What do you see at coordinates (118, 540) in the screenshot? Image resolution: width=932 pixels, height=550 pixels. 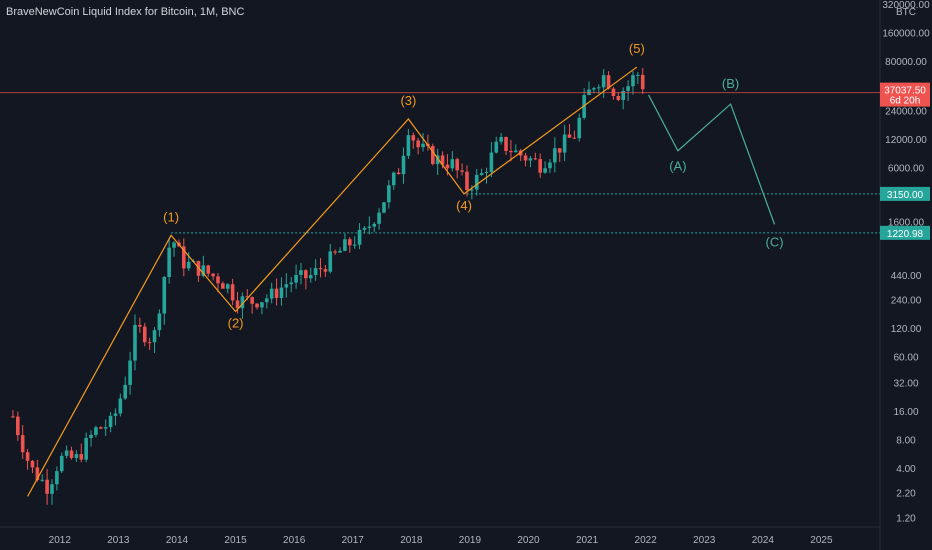 I see `x-tick-label: 2013` at bounding box center [118, 540].